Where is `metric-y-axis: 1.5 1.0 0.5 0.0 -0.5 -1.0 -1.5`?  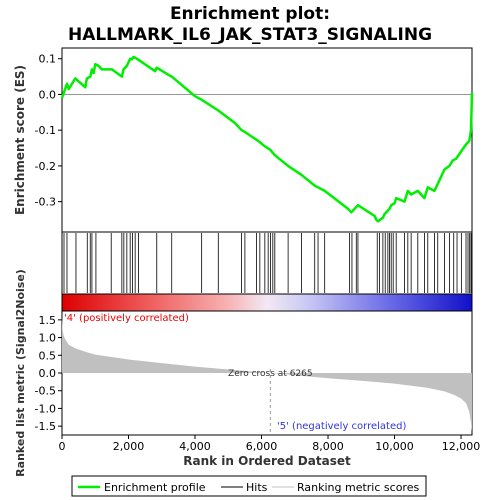 metric-y-axis: 1.5 1.0 0.5 0.0 -0.5 -1.0 -1.5 is located at coordinates (48, 373).